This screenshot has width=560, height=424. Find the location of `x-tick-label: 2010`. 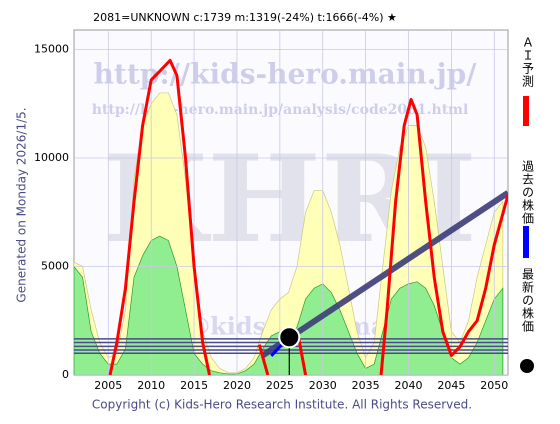

x-tick-label: 2010 is located at coordinates (151, 385).